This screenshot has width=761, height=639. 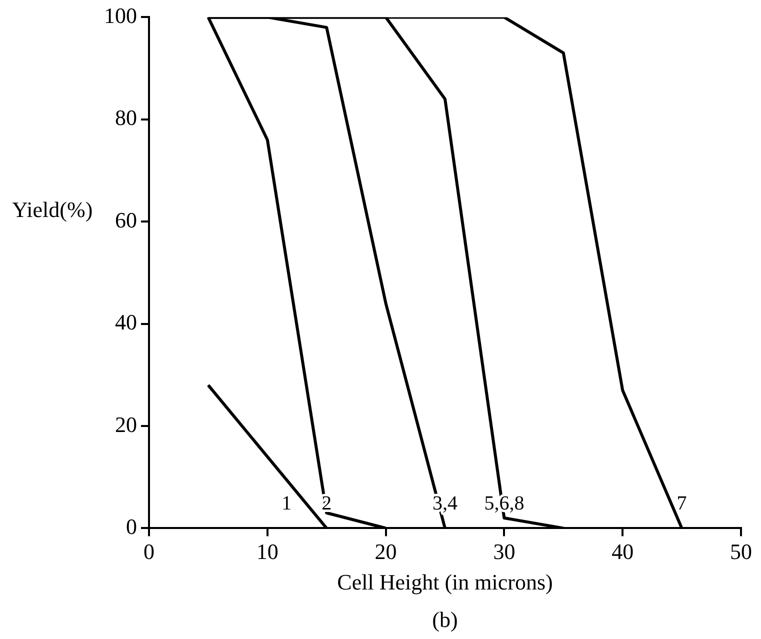 I want to click on x-tick-label: 30, so click(x=504, y=551).